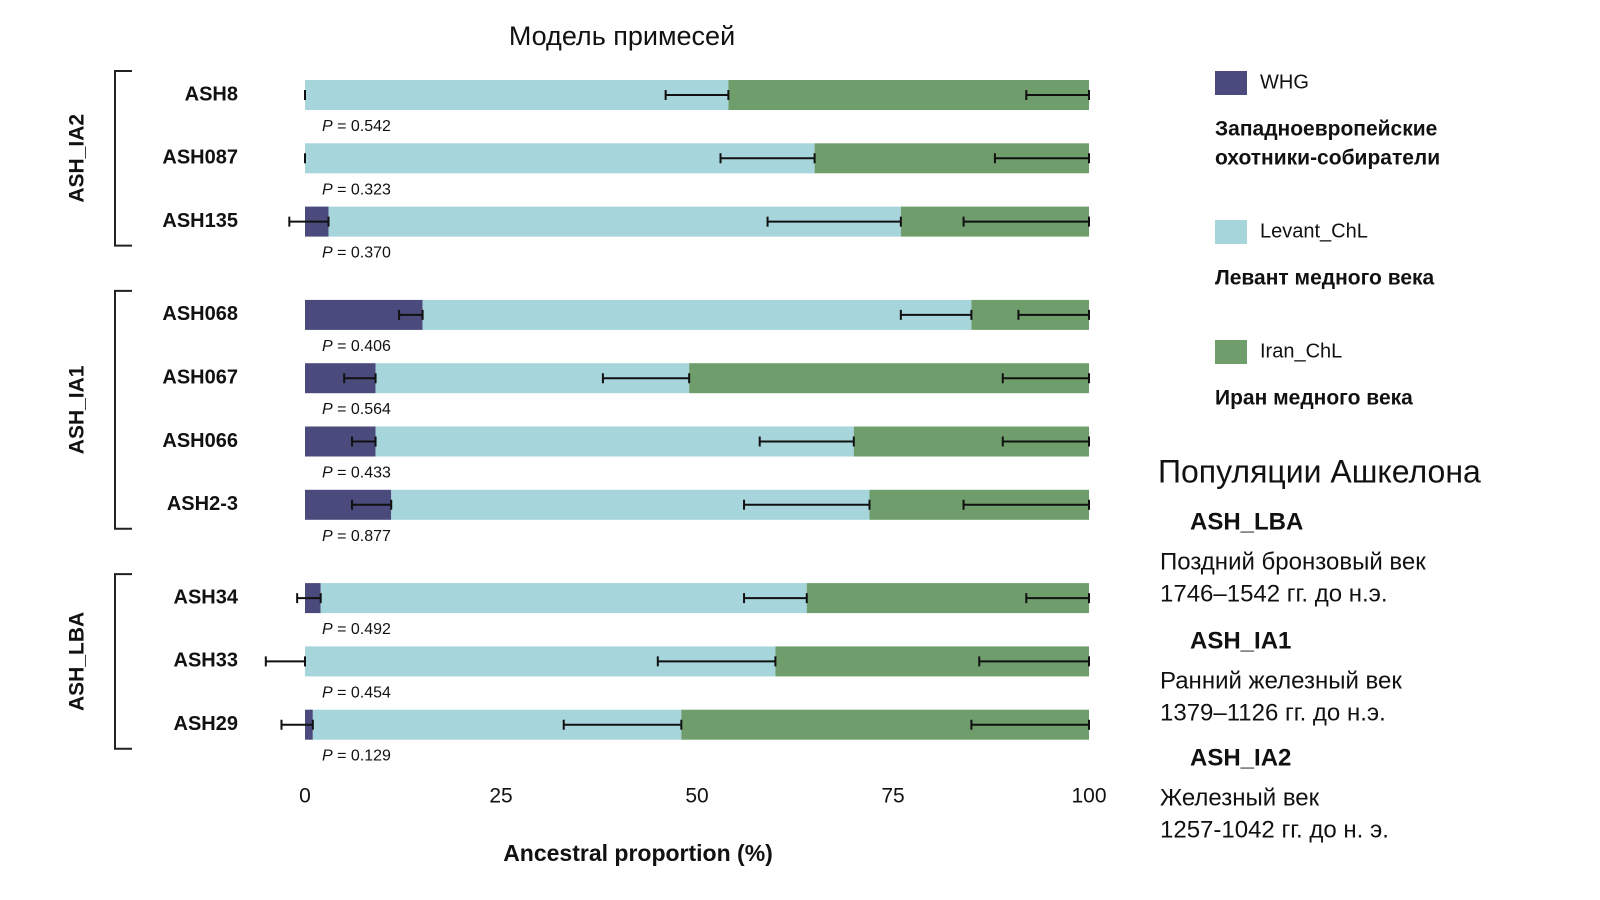  I want to click on p-value-number: = 0.454, so click(362, 693).